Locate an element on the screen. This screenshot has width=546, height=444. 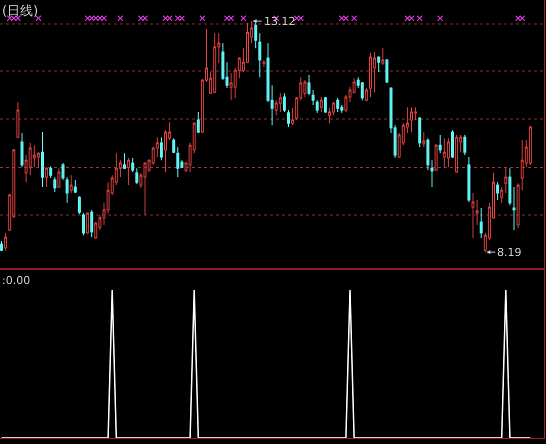
chart-title: :0.00 is located at coordinates (16, 280).